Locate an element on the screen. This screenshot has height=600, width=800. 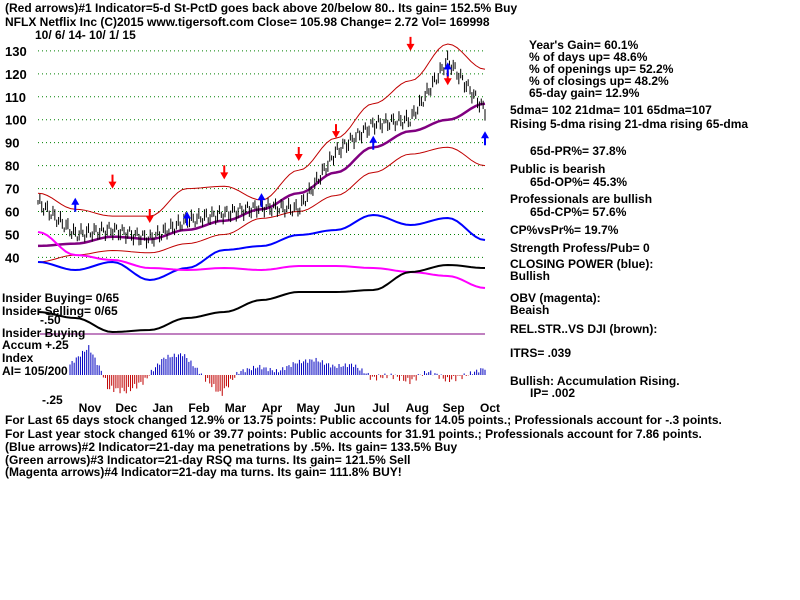
pro-title: Professionals are bullish is located at coordinates (581, 199).